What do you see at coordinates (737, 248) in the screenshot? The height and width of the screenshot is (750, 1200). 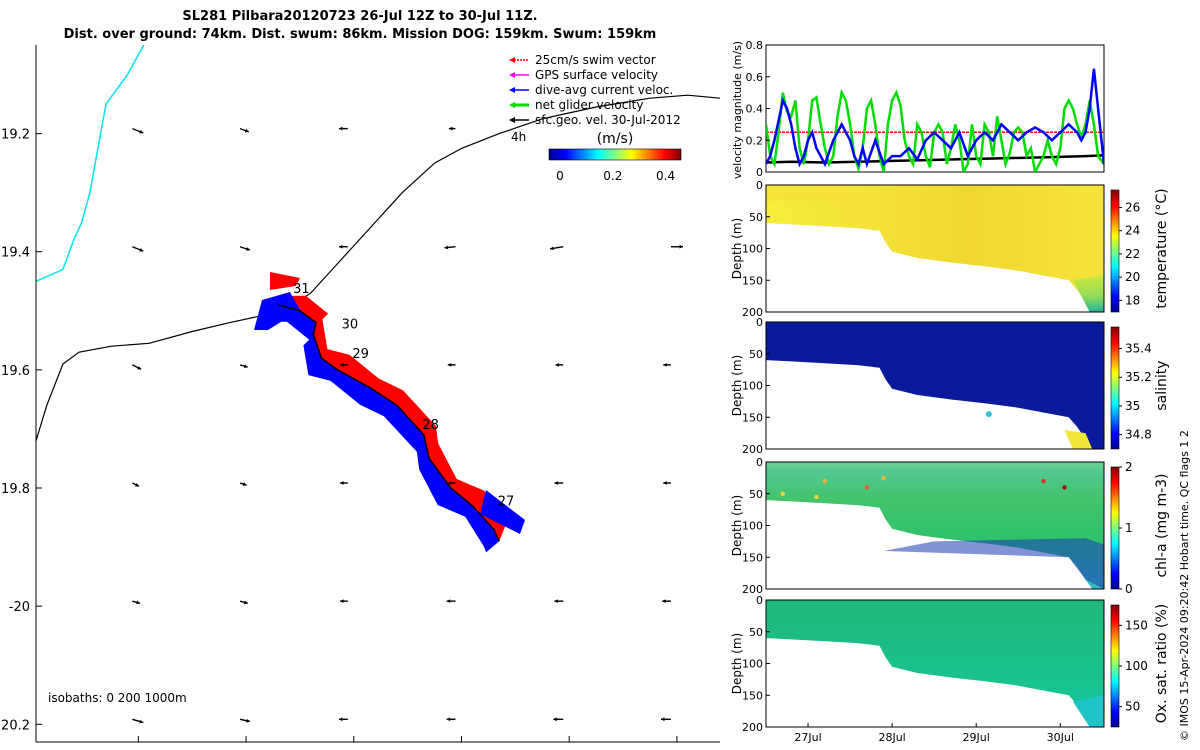 I see `section-y-label: Depth (m)` at bounding box center [737, 248].